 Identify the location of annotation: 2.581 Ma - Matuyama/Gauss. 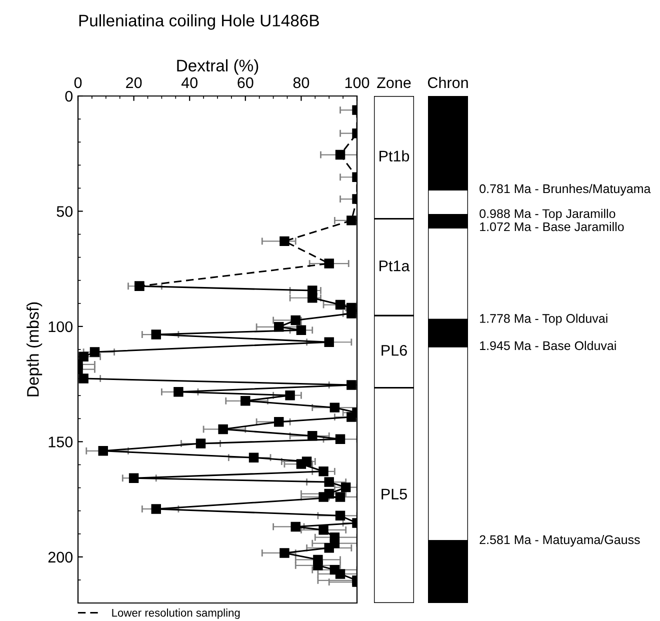
(560, 540).